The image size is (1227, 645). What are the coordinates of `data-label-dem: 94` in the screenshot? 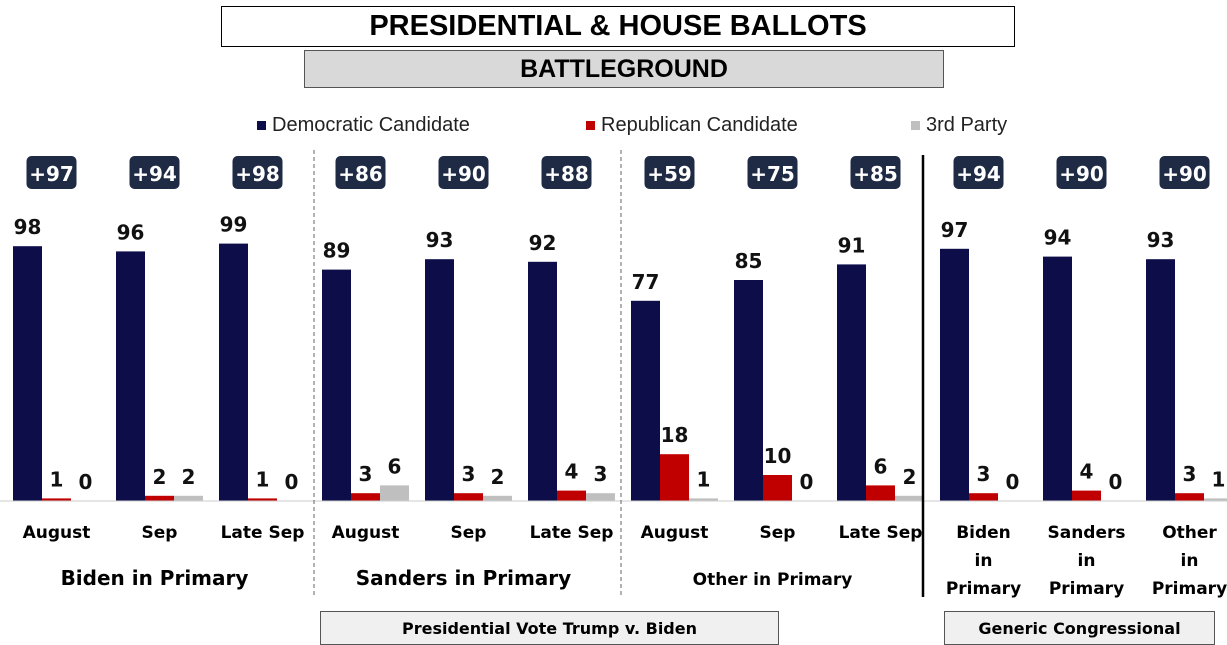 It's located at (1058, 238).